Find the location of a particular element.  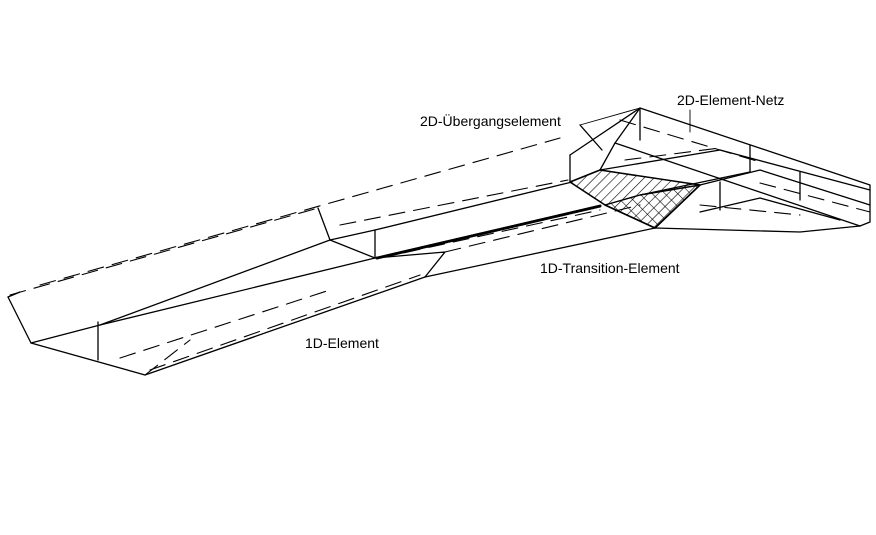

label-2d-transition-element: 2D-Übergangselement is located at coordinates (490, 121).